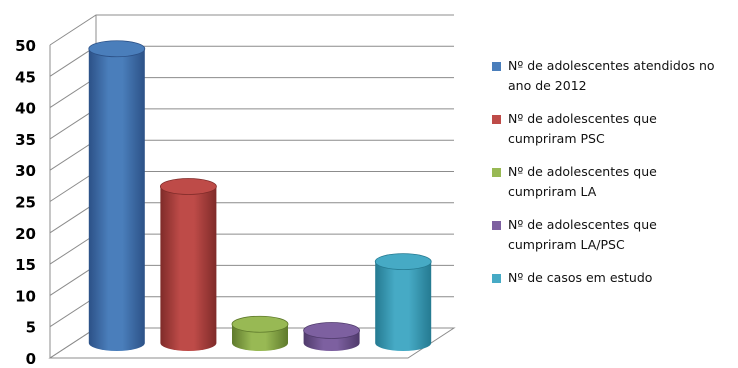 The height and width of the screenshot is (368, 738). What do you see at coordinates (552, 191) in the screenshot?
I see `legend-label-2-line2: cumpriram LA` at bounding box center [552, 191].